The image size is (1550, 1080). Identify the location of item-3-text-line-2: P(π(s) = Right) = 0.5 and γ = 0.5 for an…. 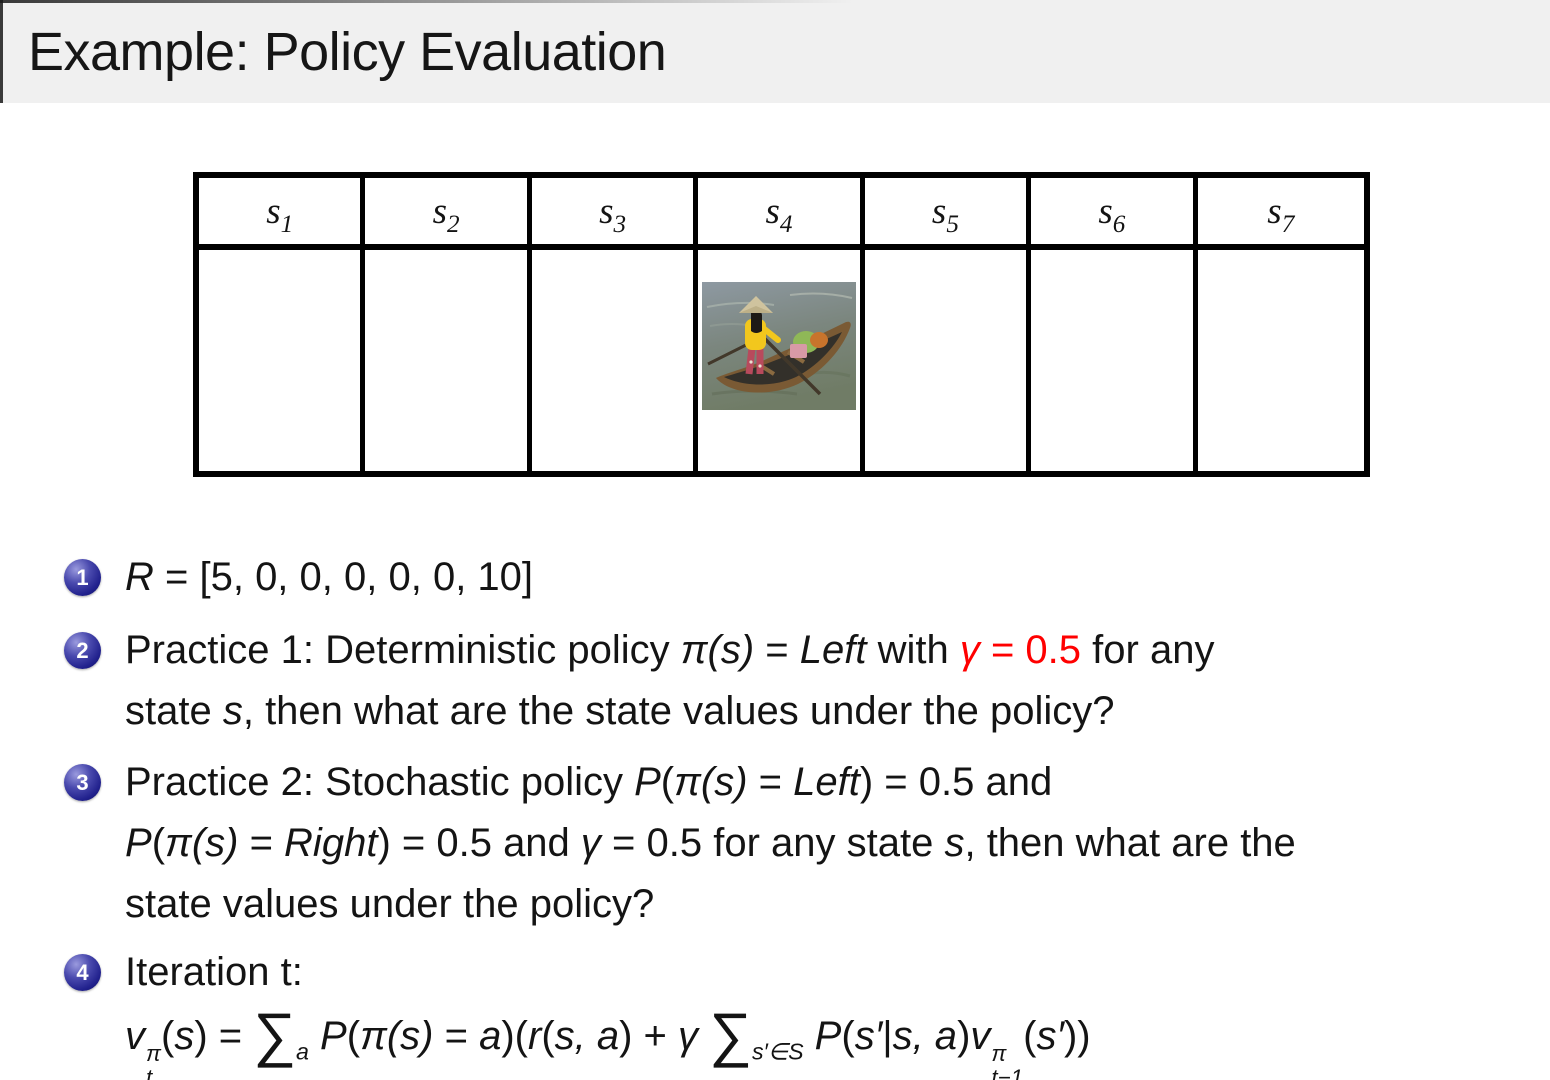
(710, 843).